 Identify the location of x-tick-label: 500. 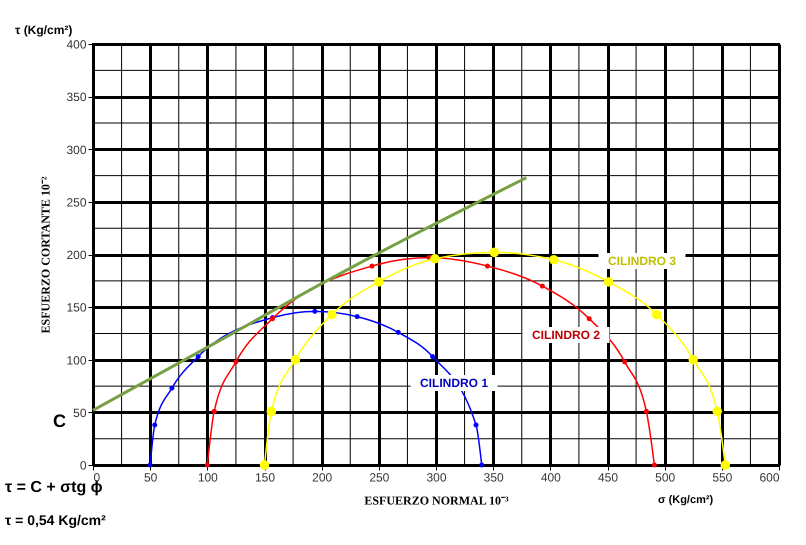
(665, 477).